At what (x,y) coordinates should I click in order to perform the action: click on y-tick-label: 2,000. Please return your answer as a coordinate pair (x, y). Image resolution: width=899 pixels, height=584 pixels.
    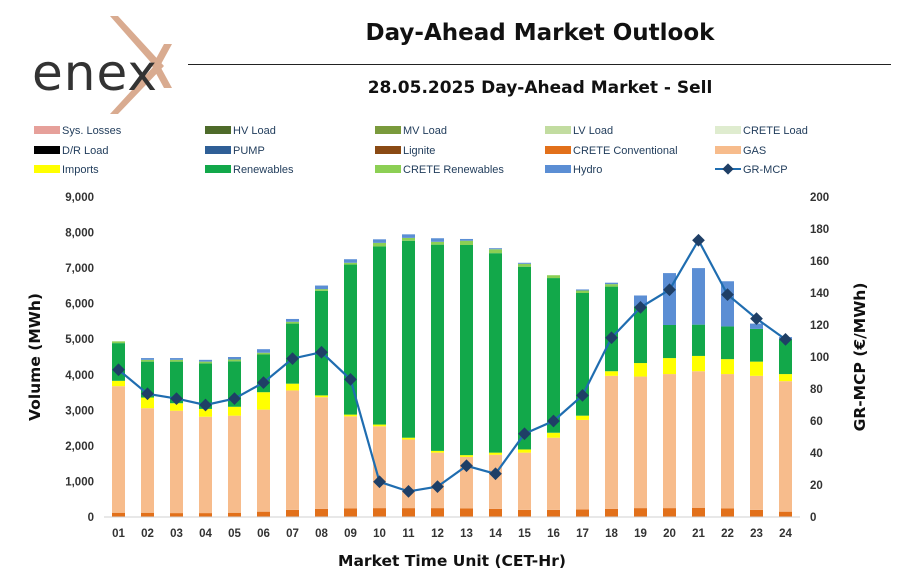
    Looking at the image, I should click on (79, 447).